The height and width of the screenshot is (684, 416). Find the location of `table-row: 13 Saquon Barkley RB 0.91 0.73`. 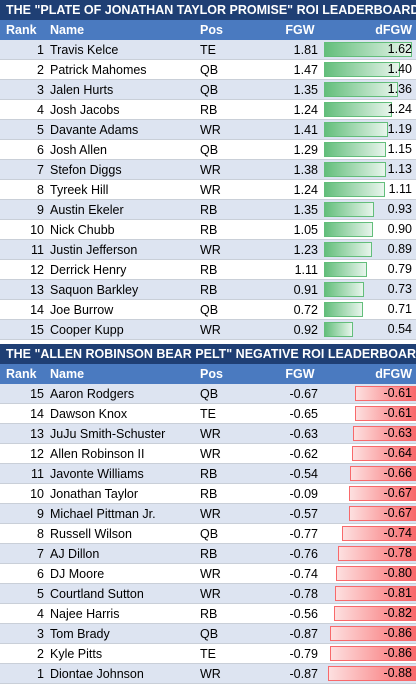

table-row: 13 Saquon Barkley RB 0.91 0.73 is located at coordinates (208, 290).